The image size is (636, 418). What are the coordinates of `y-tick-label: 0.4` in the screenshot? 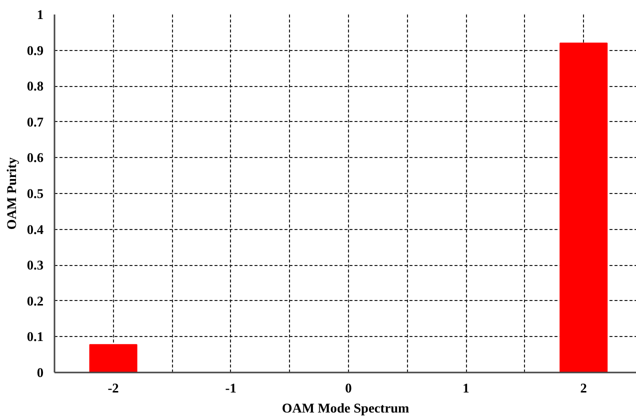 It's located at (35, 229).